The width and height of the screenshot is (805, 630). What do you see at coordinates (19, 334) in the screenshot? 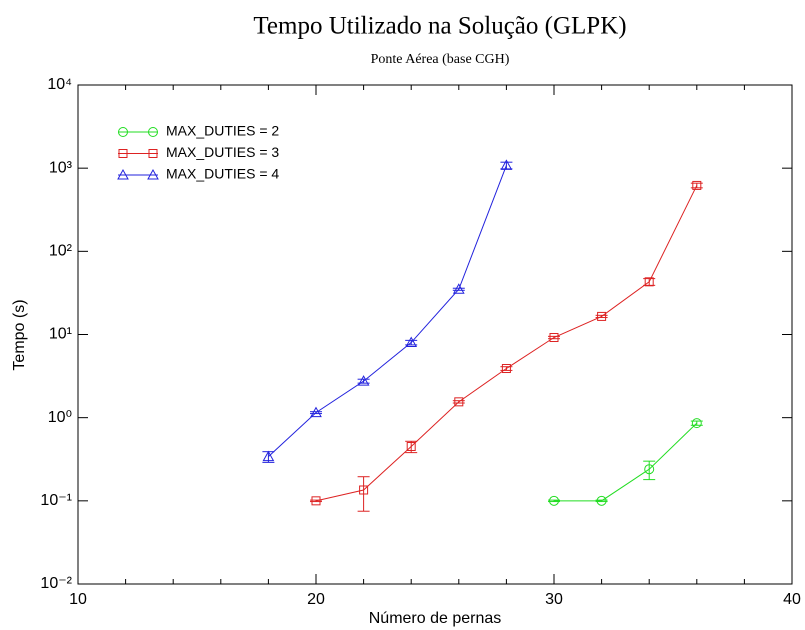
I see `y-axis-label: Tempo (s)` at bounding box center [19, 334].